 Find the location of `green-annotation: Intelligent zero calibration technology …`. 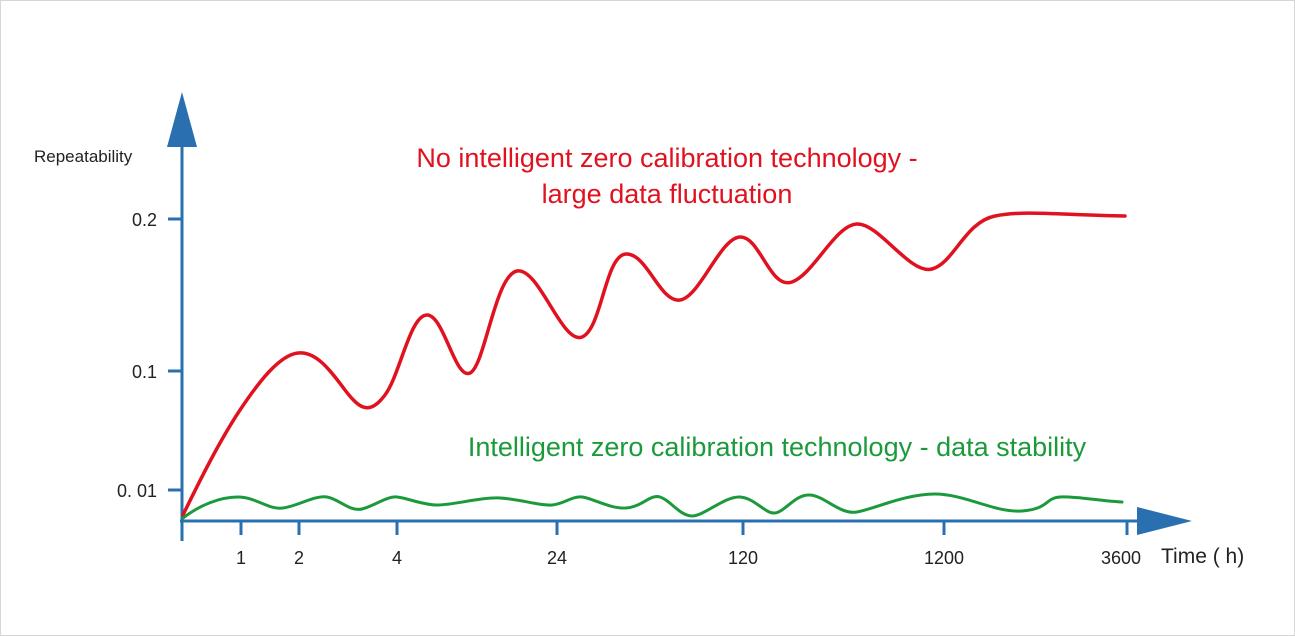

green-annotation: Intelligent zero calibration technology … is located at coordinates (777, 447).